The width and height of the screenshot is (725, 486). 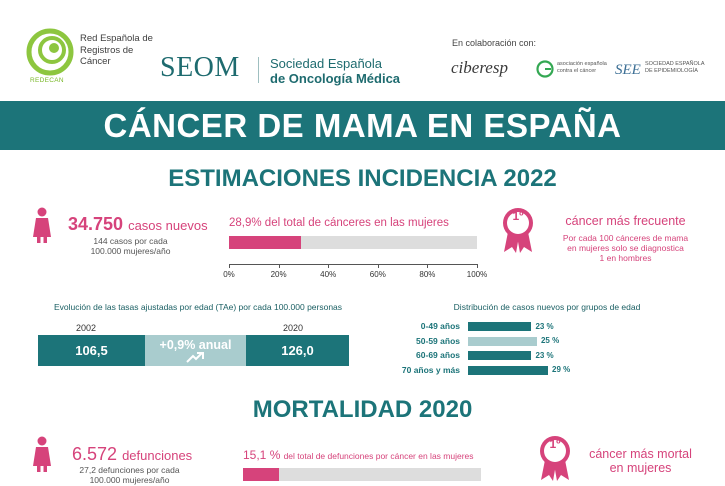 What do you see at coordinates (130, 251) in the screenshot?
I see `new-cases-rate-line2: 100.000 mujeres/año` at bounding box center [130, 251].